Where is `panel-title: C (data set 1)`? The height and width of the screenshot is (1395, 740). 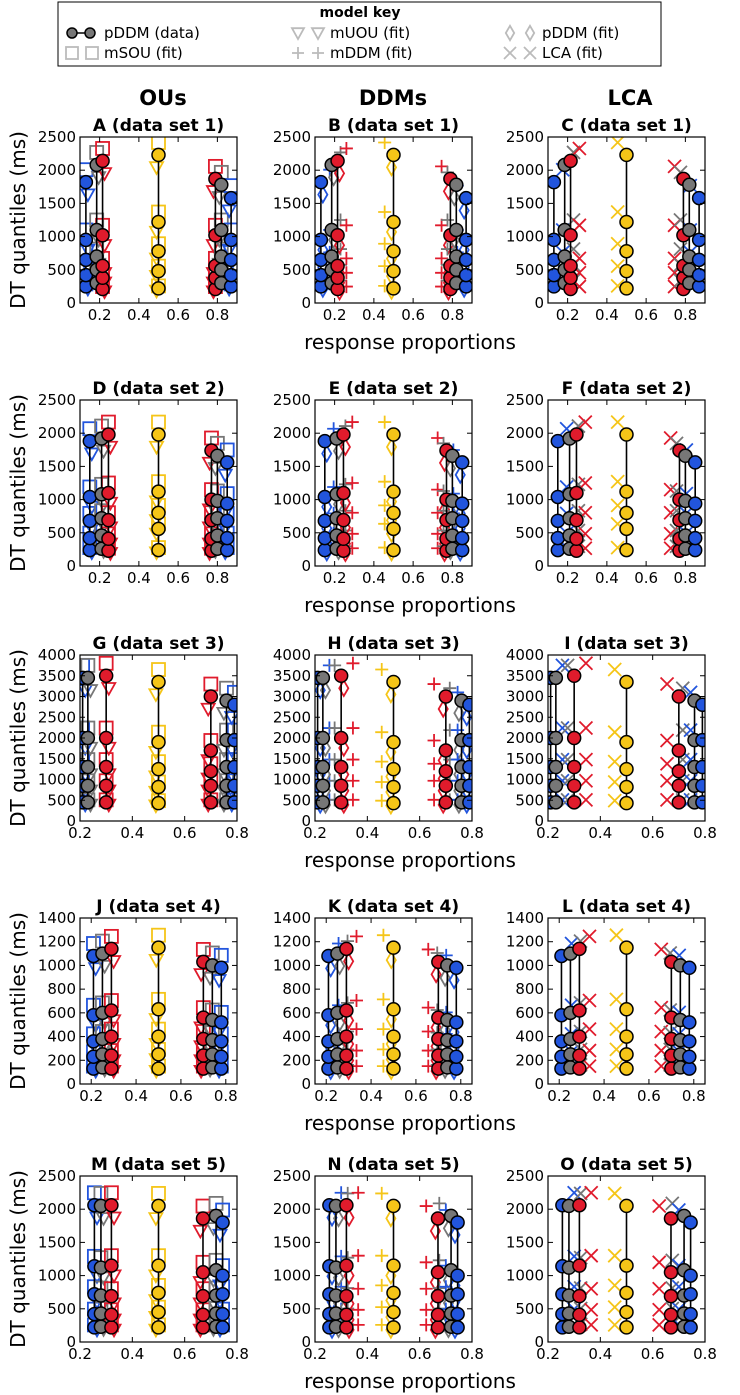 panel-title: C (data set 1) is located at coordinates (626, 126).